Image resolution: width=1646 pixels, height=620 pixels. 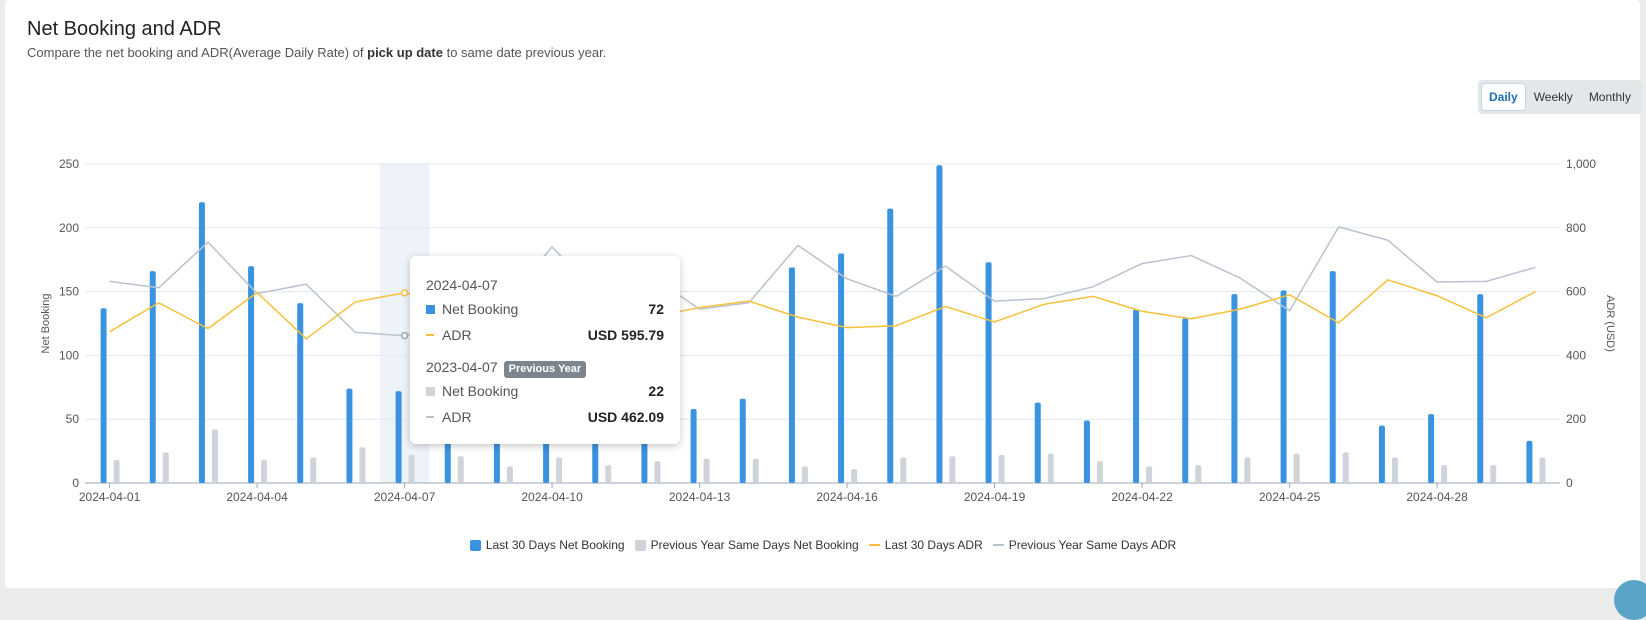 What do you see at coordinates (545, 367) in the screenshot?
I see `tooltip-previous-date: 2023-04-07 Previous Year` at bounding box center [545, 367].